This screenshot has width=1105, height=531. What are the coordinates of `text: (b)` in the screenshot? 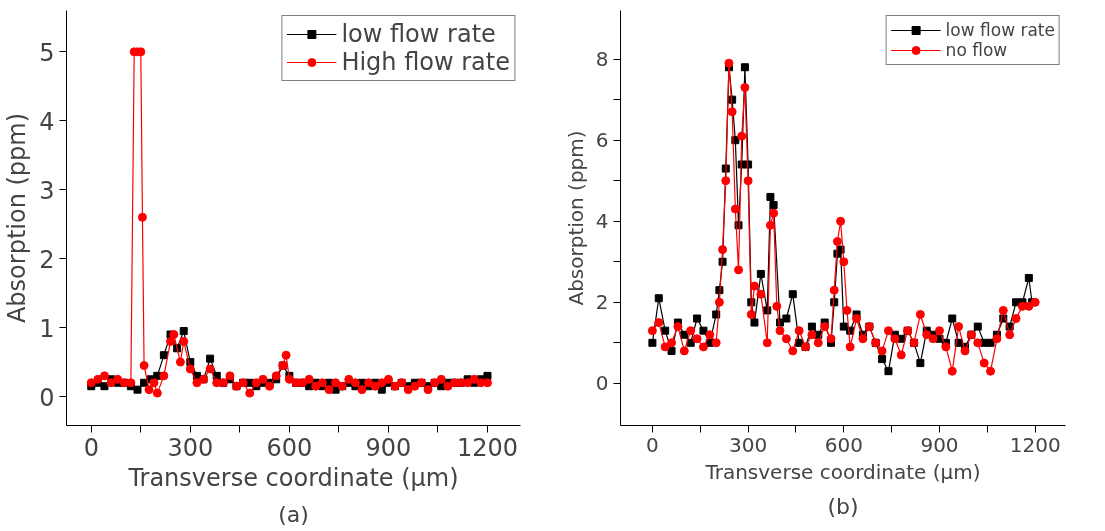 It's located at (843, 506).